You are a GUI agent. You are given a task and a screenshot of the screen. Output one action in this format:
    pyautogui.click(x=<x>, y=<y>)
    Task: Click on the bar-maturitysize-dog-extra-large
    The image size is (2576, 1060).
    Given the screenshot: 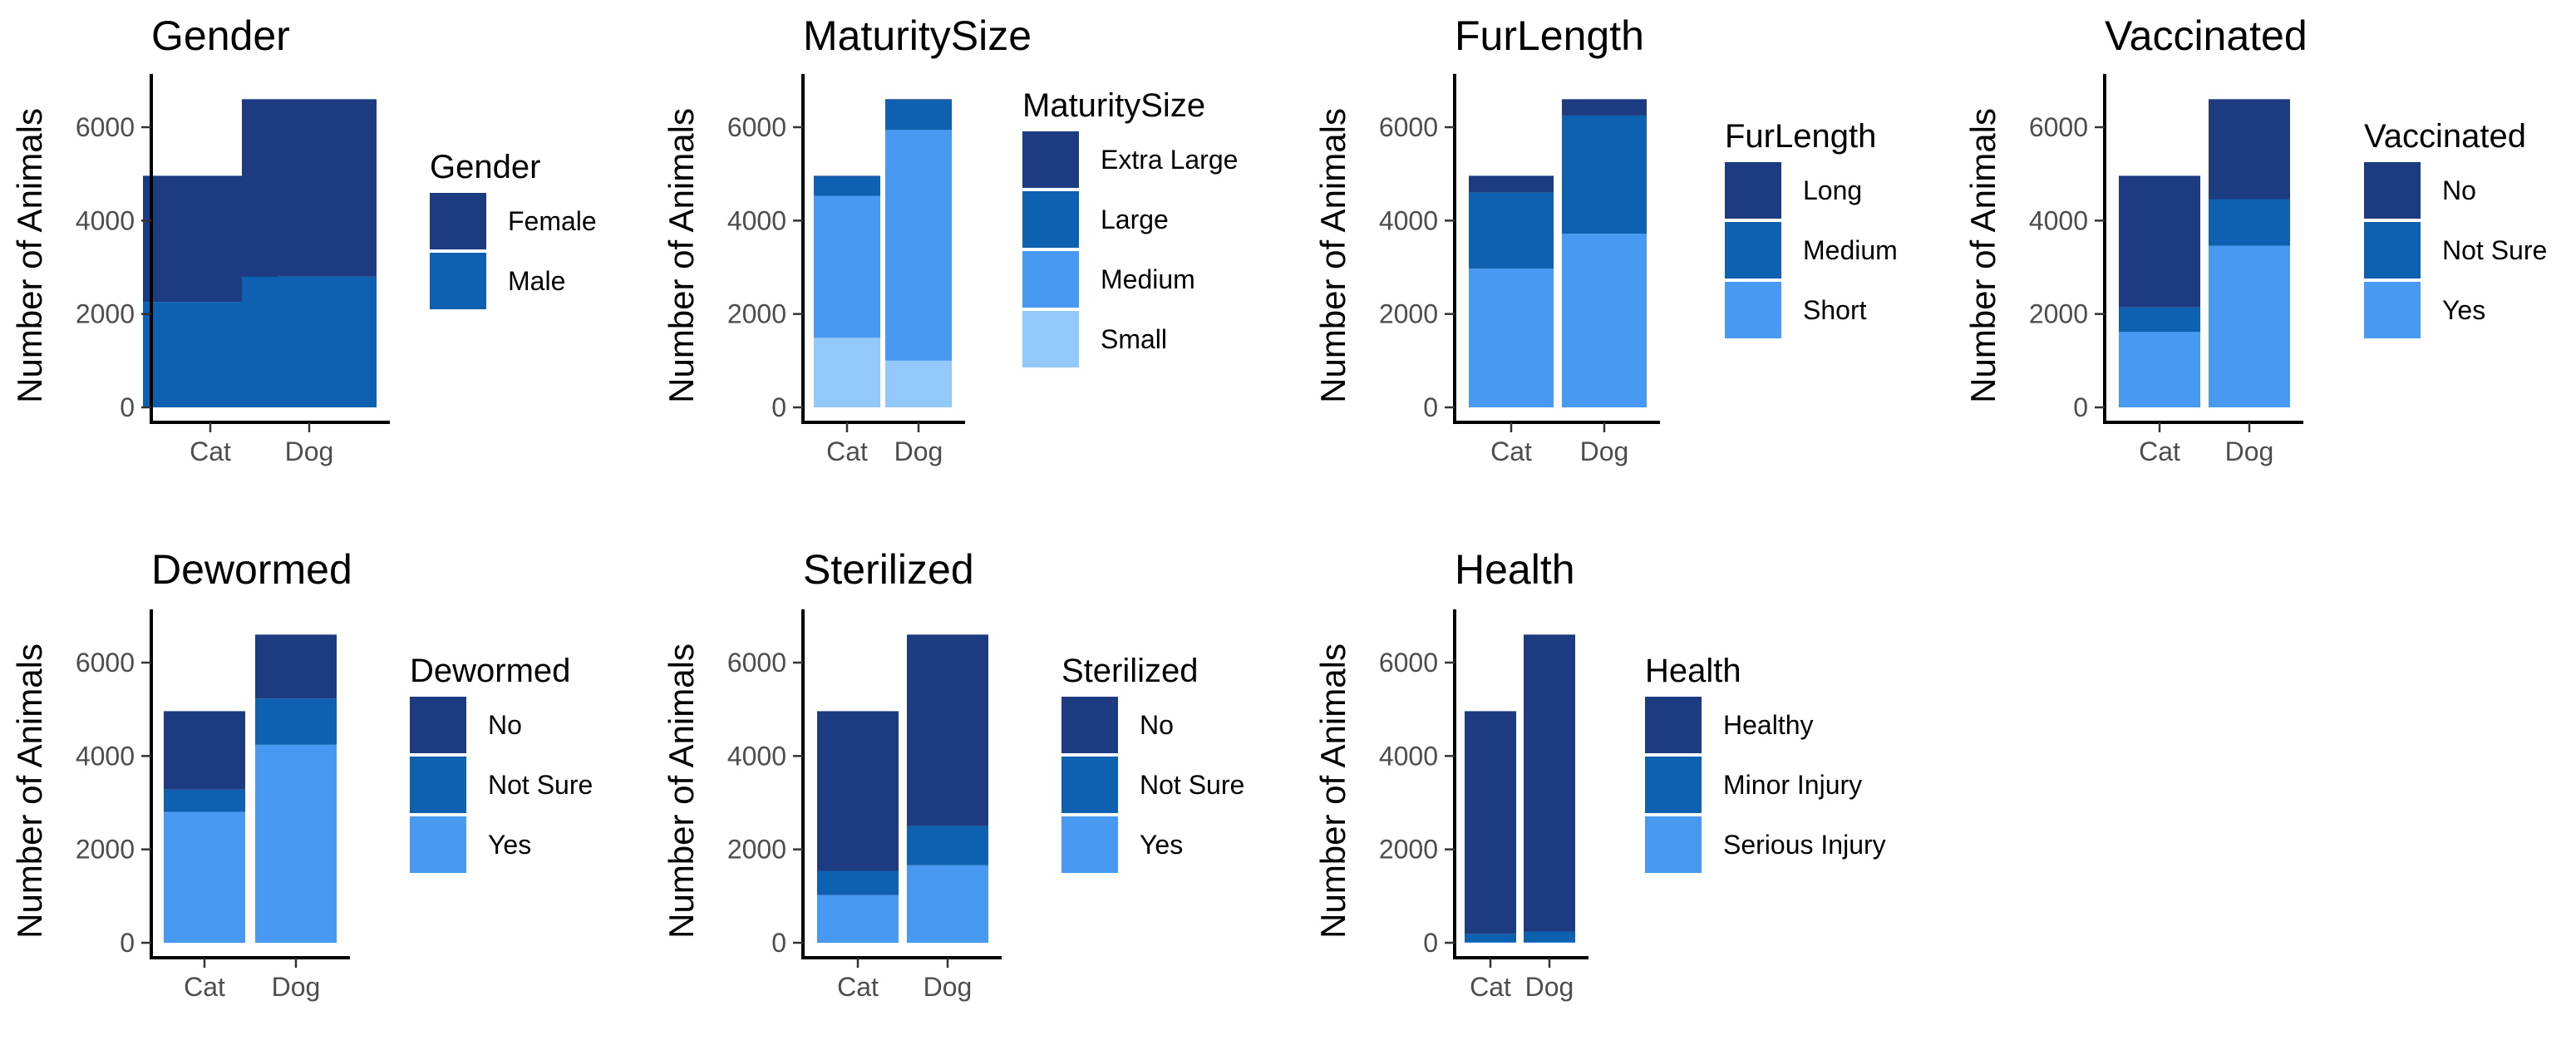 What is the action you would take?
    pyautogui.click(x=918, y=100)
    